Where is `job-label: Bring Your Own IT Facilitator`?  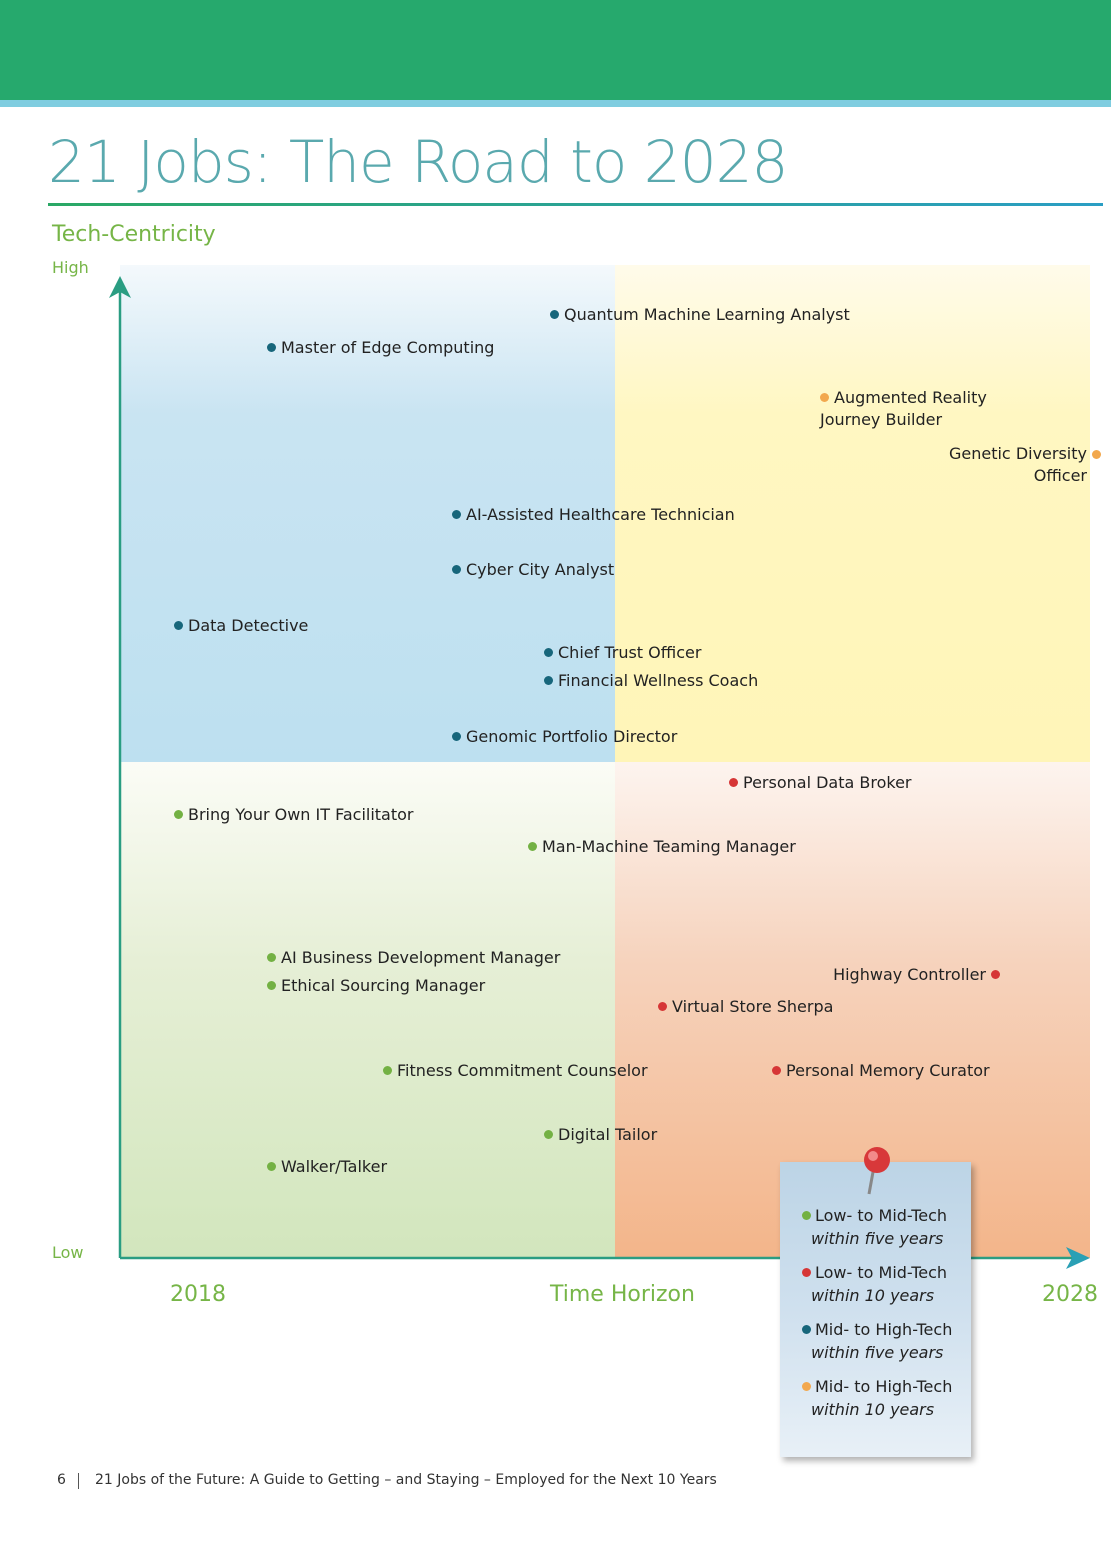 job-label: Bring Your Own IT Facilitator is located at coordinates (301, 814).